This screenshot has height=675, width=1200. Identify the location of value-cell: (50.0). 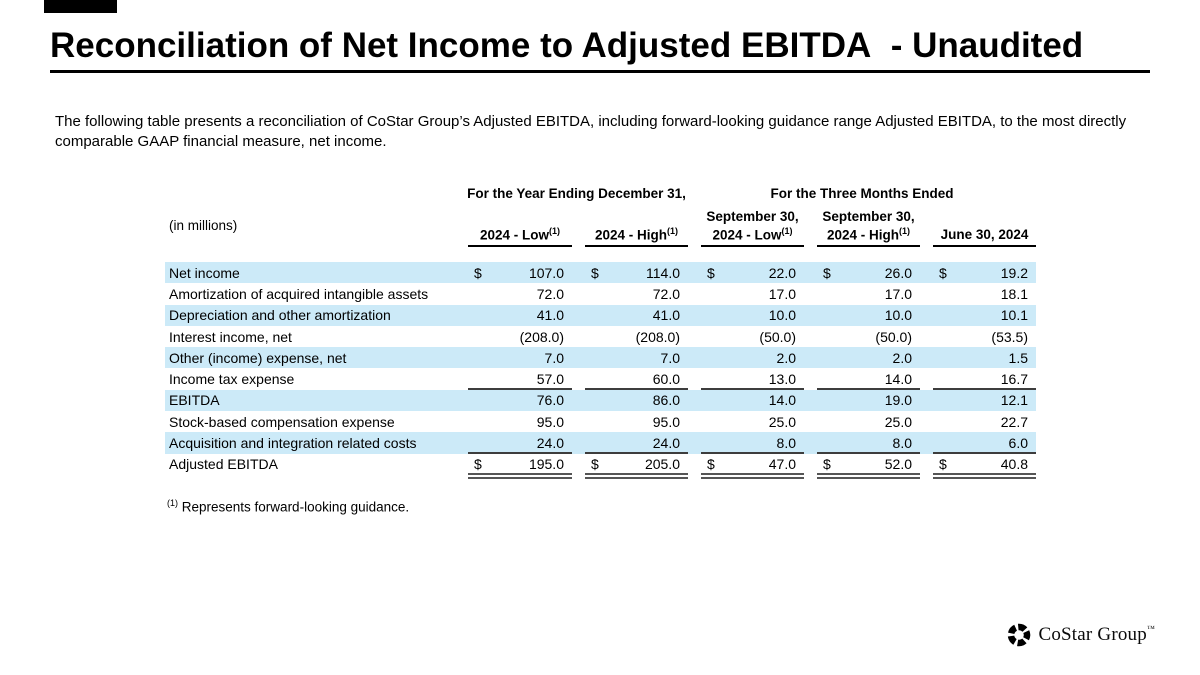
(862, 336).